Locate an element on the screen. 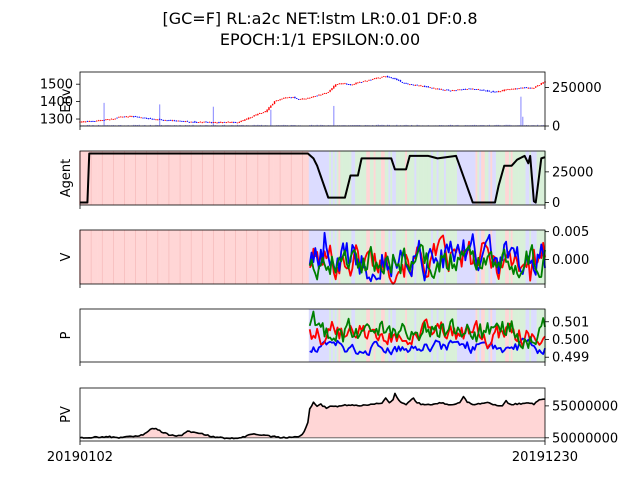 The image size is (640, 480). left-tick-label: 1500 is located at coordinates (56, 85).